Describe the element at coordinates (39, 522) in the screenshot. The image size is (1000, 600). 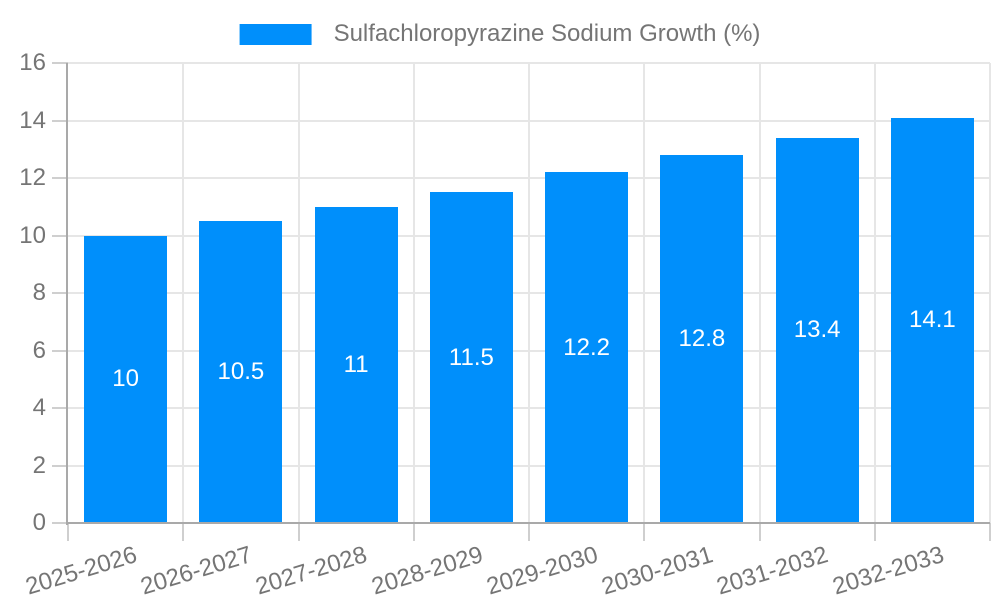
I see `y-axis-tick-label: 0` at that location.